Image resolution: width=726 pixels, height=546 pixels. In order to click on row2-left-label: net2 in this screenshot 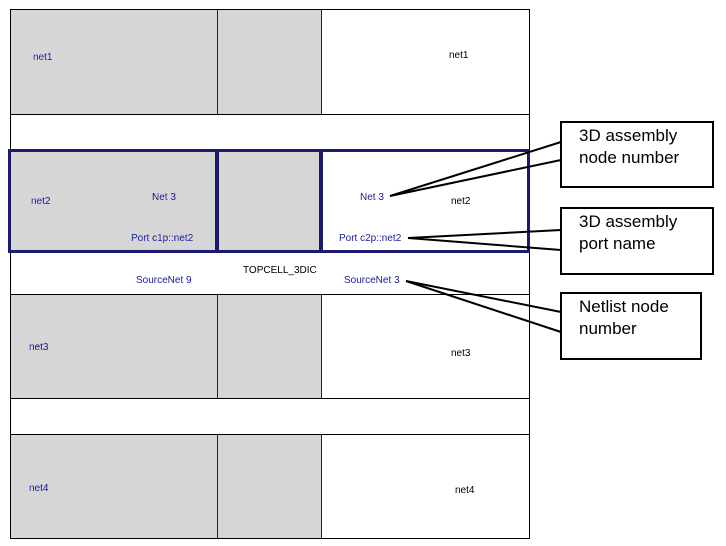, I will do `click(41, 201)`.